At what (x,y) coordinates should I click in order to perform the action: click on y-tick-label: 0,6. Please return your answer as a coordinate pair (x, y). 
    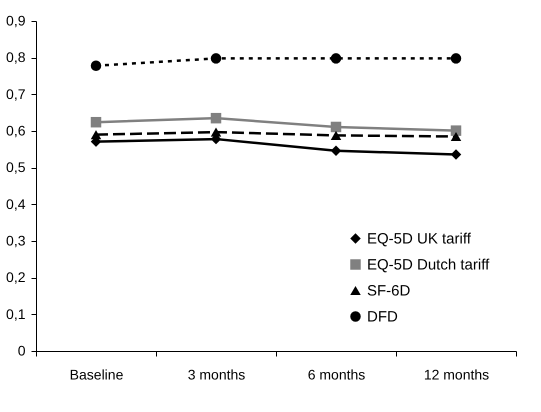
    Looking at the image, I should click on (16, 130).